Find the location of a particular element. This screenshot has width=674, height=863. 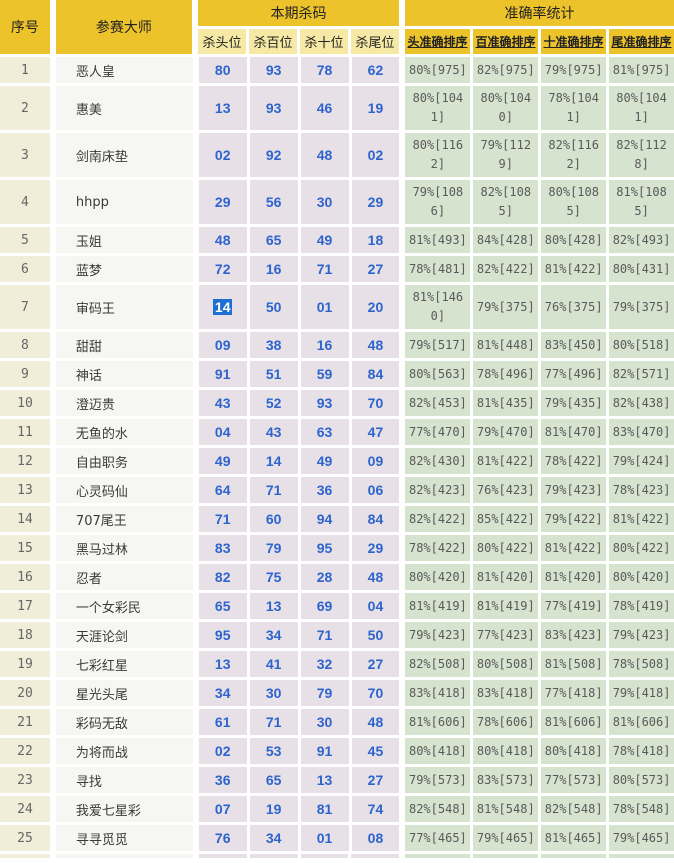

header-kill-tail: 杀尾位 is located at coordinates (375, 41).